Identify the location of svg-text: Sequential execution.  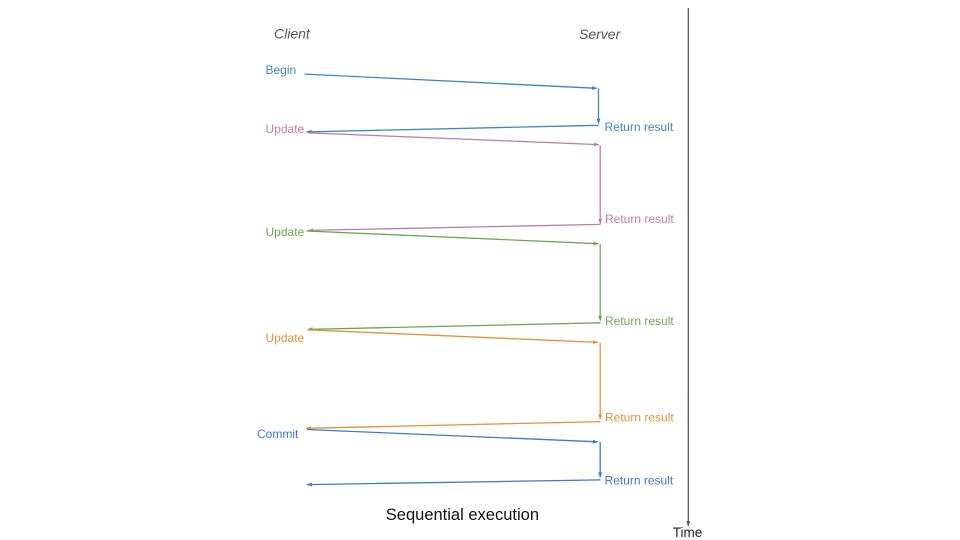
(462, 515).